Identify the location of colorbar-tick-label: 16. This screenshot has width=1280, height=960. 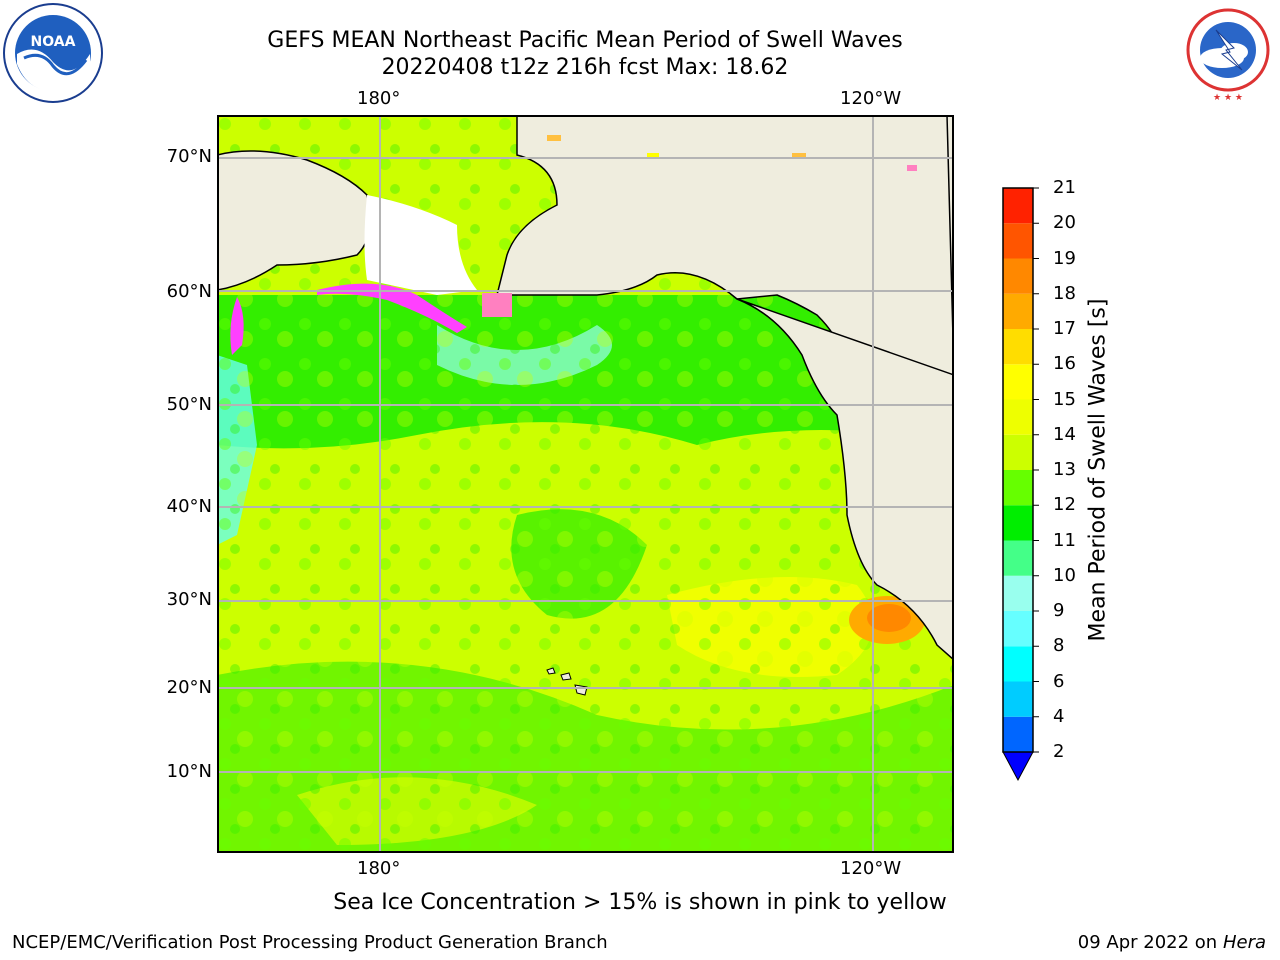
(1064, 364).